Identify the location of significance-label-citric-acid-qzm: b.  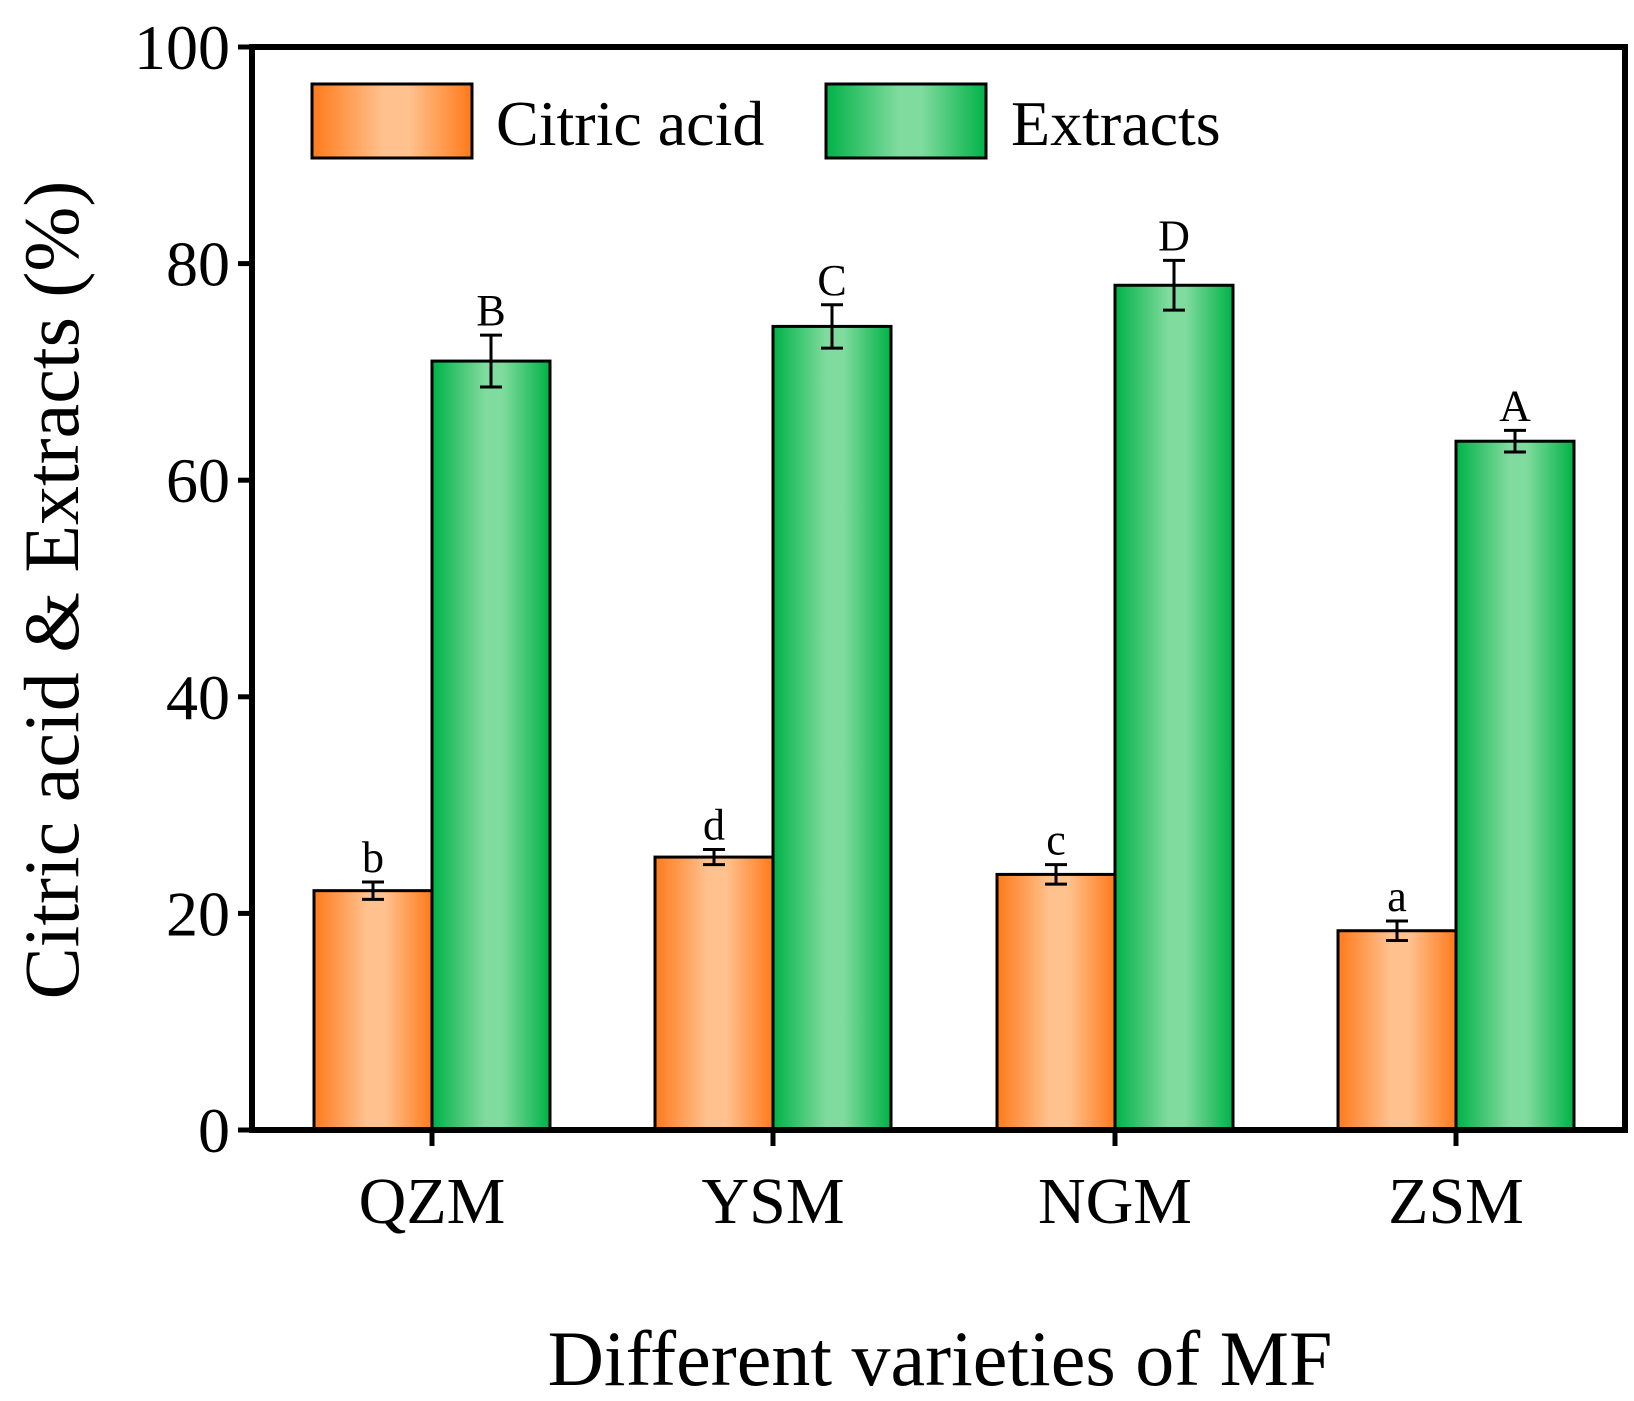
(373, 857).